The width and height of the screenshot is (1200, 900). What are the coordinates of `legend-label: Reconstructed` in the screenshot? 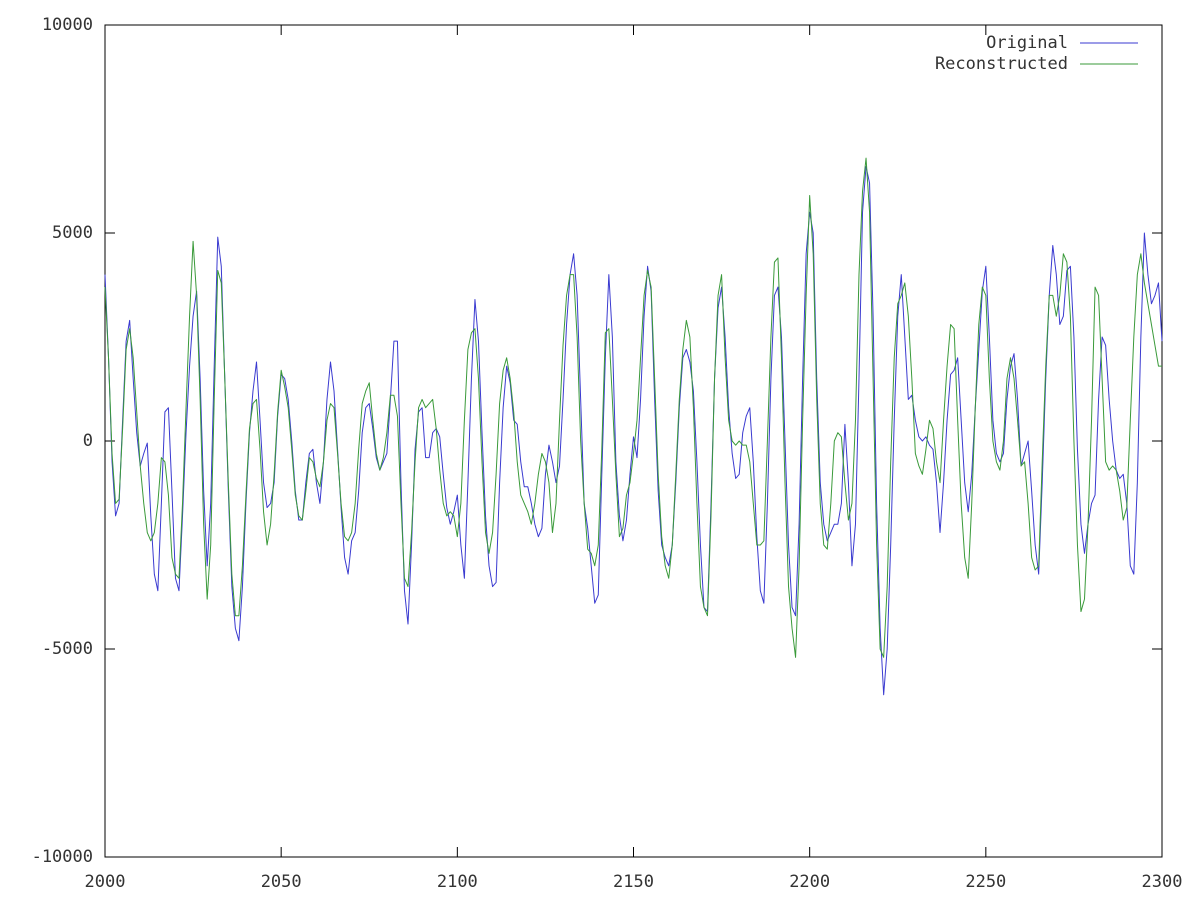 It's located at (1001, 64).